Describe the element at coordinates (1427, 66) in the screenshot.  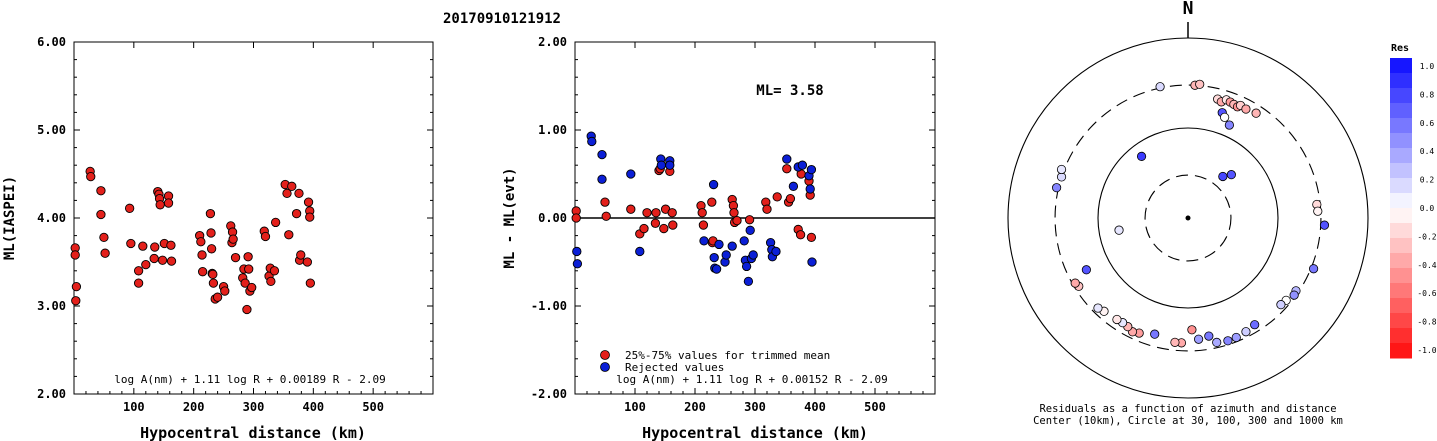
I see `colorbar-tick-label: 1.0` at that location.